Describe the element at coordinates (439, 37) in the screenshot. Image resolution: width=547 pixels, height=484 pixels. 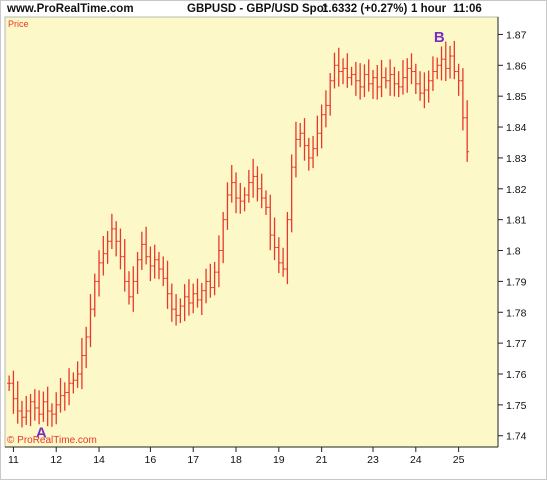
I see `annotation-b: B` at that location.